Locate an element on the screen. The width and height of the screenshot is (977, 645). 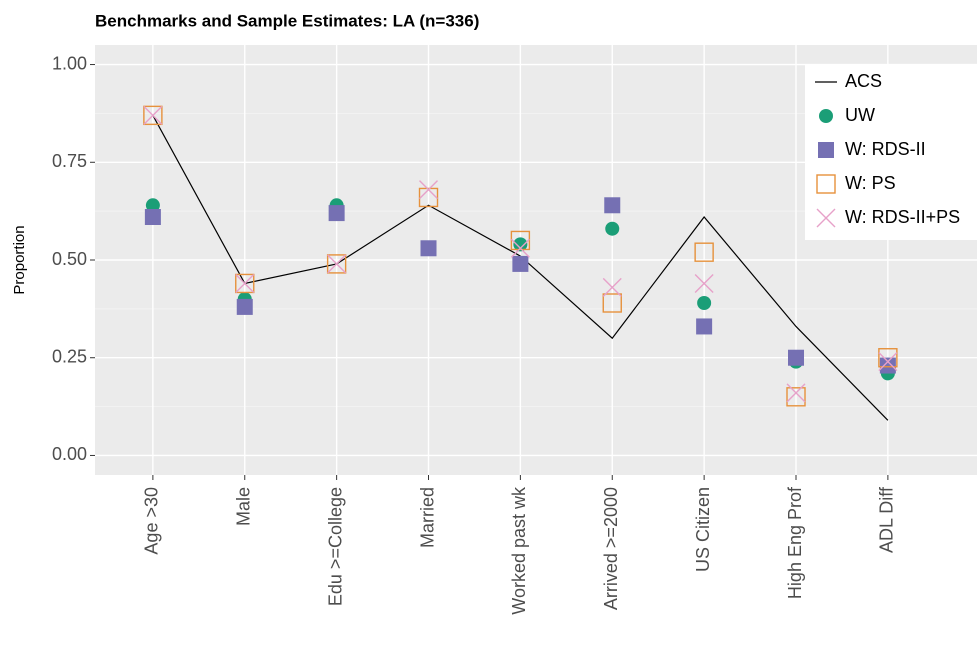
x-tick-label: Arrived >=2000 is located at coordinates (611, 548).